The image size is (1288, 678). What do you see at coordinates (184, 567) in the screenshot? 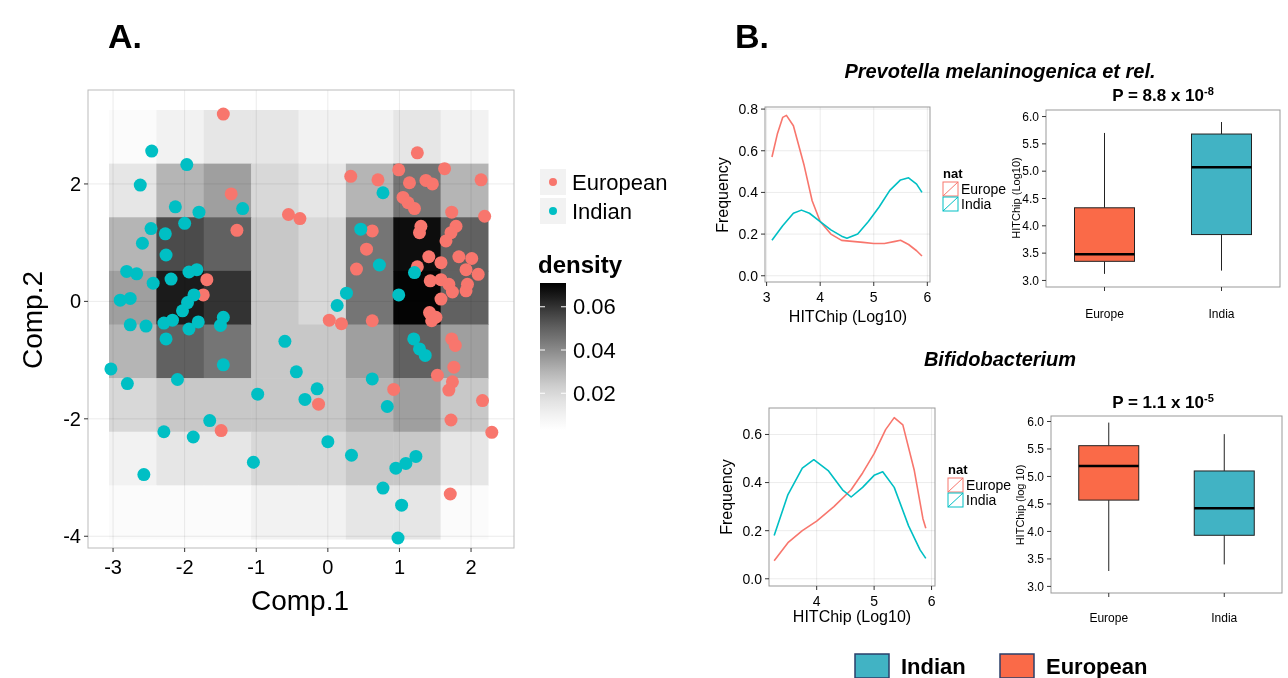
I see `x-tick-label: -2` at bounding box center [184, 567].